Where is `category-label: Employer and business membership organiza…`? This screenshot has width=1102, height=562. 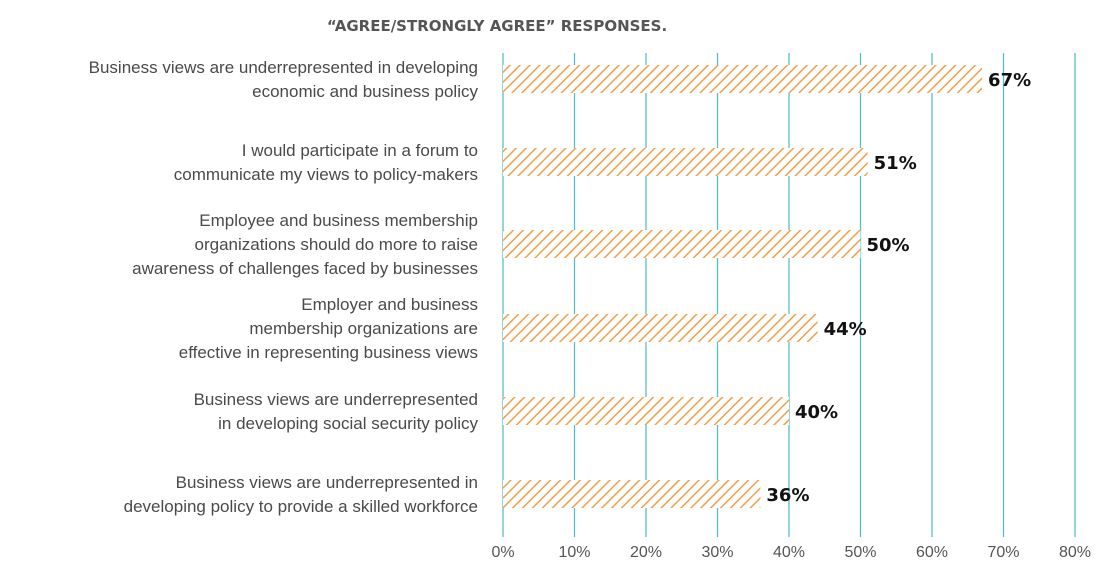
category-label: Employer and business membership organiza… is located at coordinates (328, 328).